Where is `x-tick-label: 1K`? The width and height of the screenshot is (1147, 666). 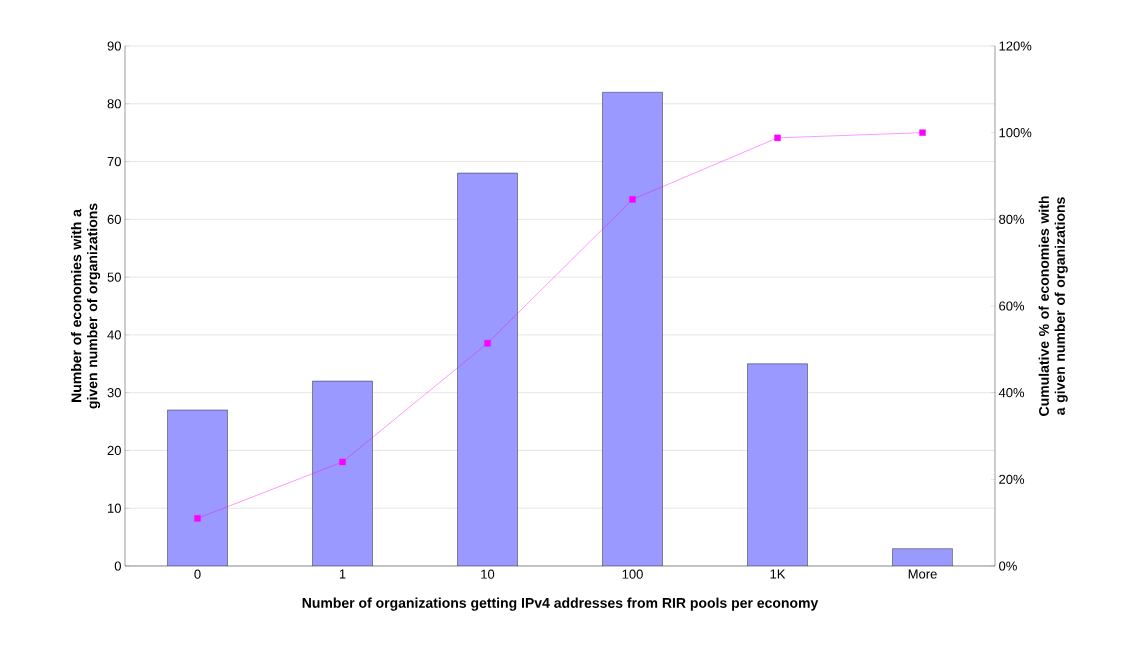
x-tick-label: 1K is located at coordinates (778, 574).